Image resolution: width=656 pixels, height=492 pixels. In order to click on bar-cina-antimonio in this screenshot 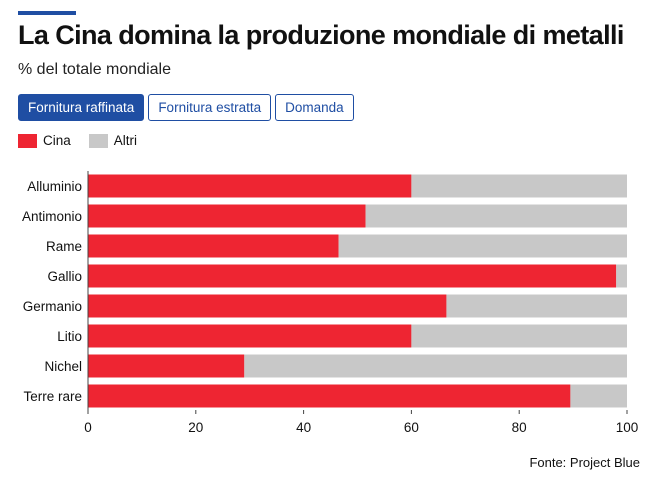, I will do `click(227, 216)`.